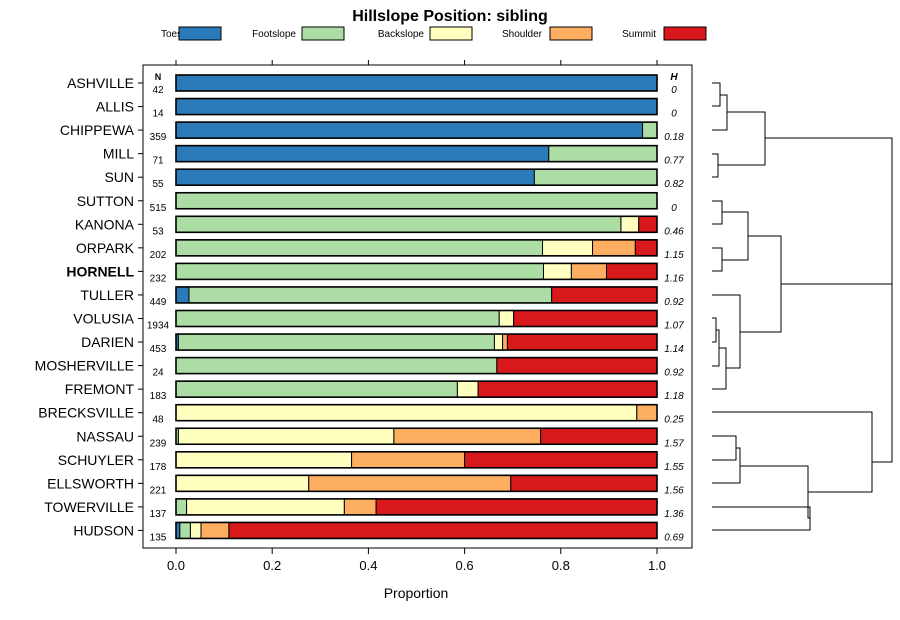 The width and height of the screenshot is (900, 620). I want to click on h-value-fremont: 1.18, so click(674, 396).